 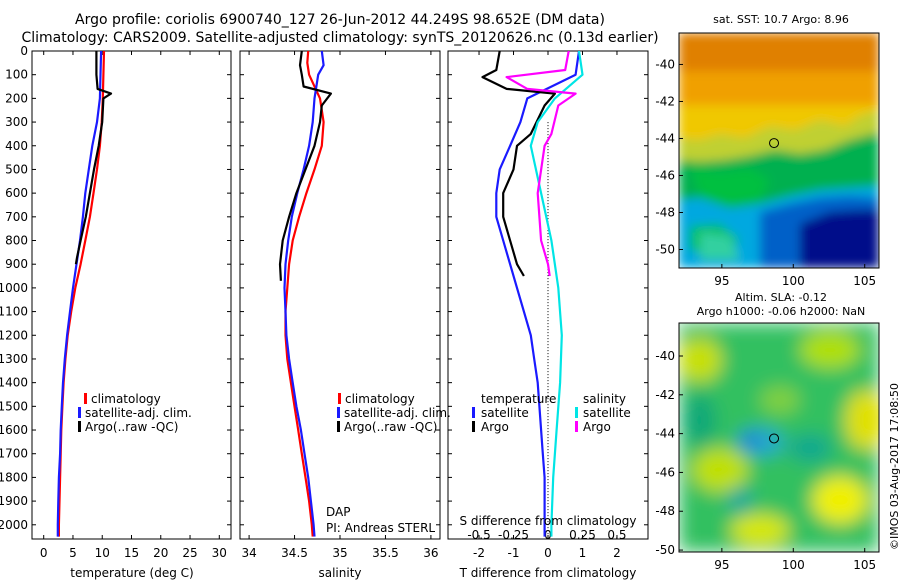 What do you see at coordinates (781, 311) in the screenshot?
I see `sla-map-title-line2: Argo h1000: -0.06 h2000: NaN` at bounding box center [781, 311].